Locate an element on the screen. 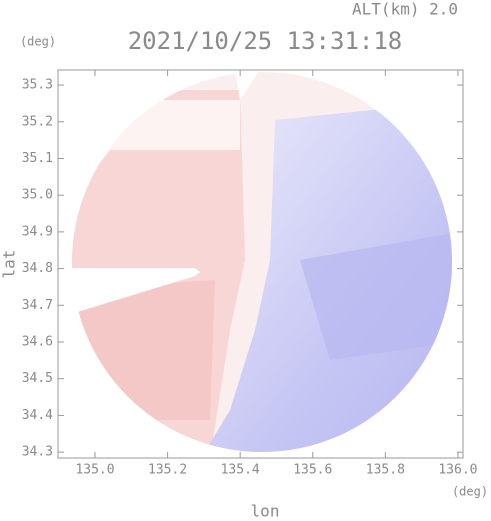 Image resolution: width=491 pixels, height=521 pixels. y-tick-label: 34.7 is located at coordinates (37, 305).